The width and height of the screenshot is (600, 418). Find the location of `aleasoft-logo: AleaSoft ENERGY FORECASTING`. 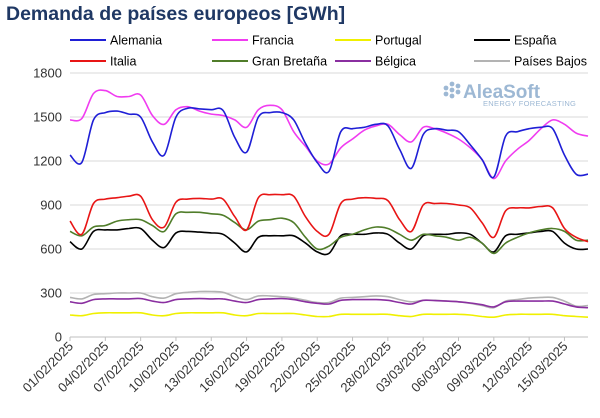

aleasoft-logo: AleaSoft ENERGY FORECASTING is located at coordinates (509, 94).